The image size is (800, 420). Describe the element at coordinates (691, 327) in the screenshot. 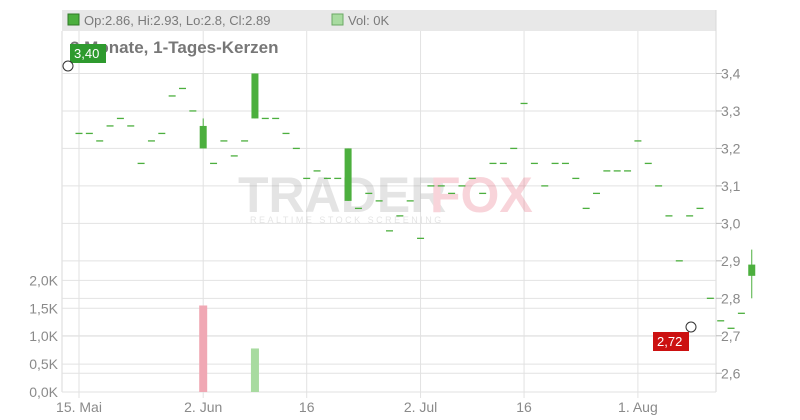

I see `min-price-circle` at that location.